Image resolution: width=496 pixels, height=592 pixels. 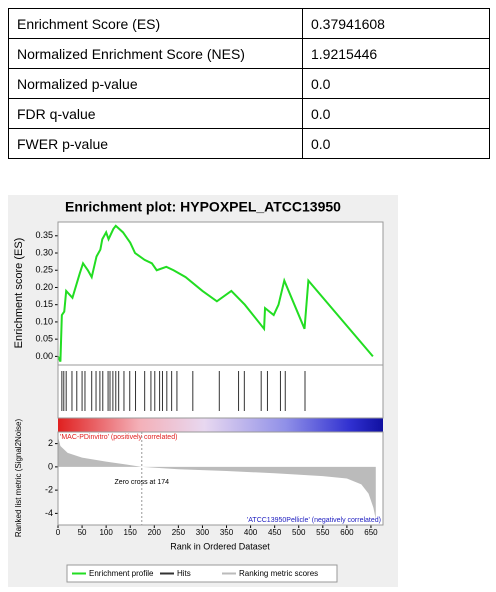 I want to click on heatmap, so click(x=220, y=425).